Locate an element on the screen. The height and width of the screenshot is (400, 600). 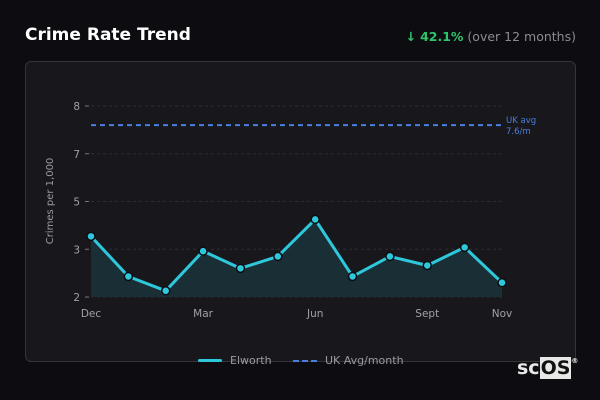
y-tick-label: 3 is located at coordinates (76, 250).